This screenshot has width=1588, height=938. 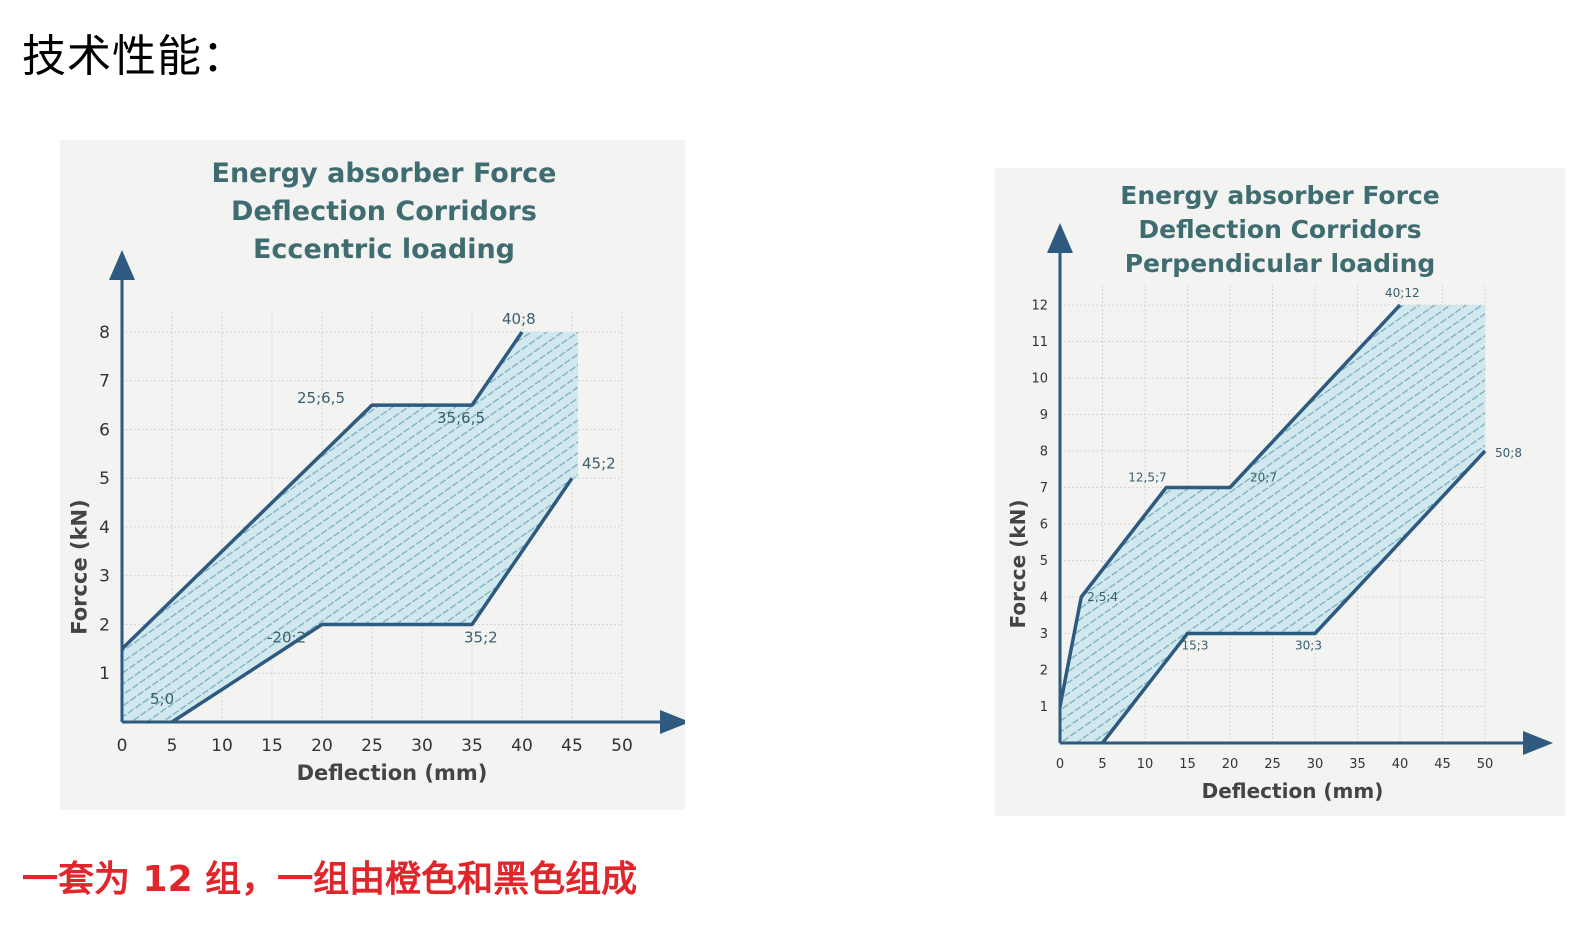 What do you see at coordinates (599, 463) in the screenshot?
I see `point-label: 45;2` at bounding box center [599, 463].